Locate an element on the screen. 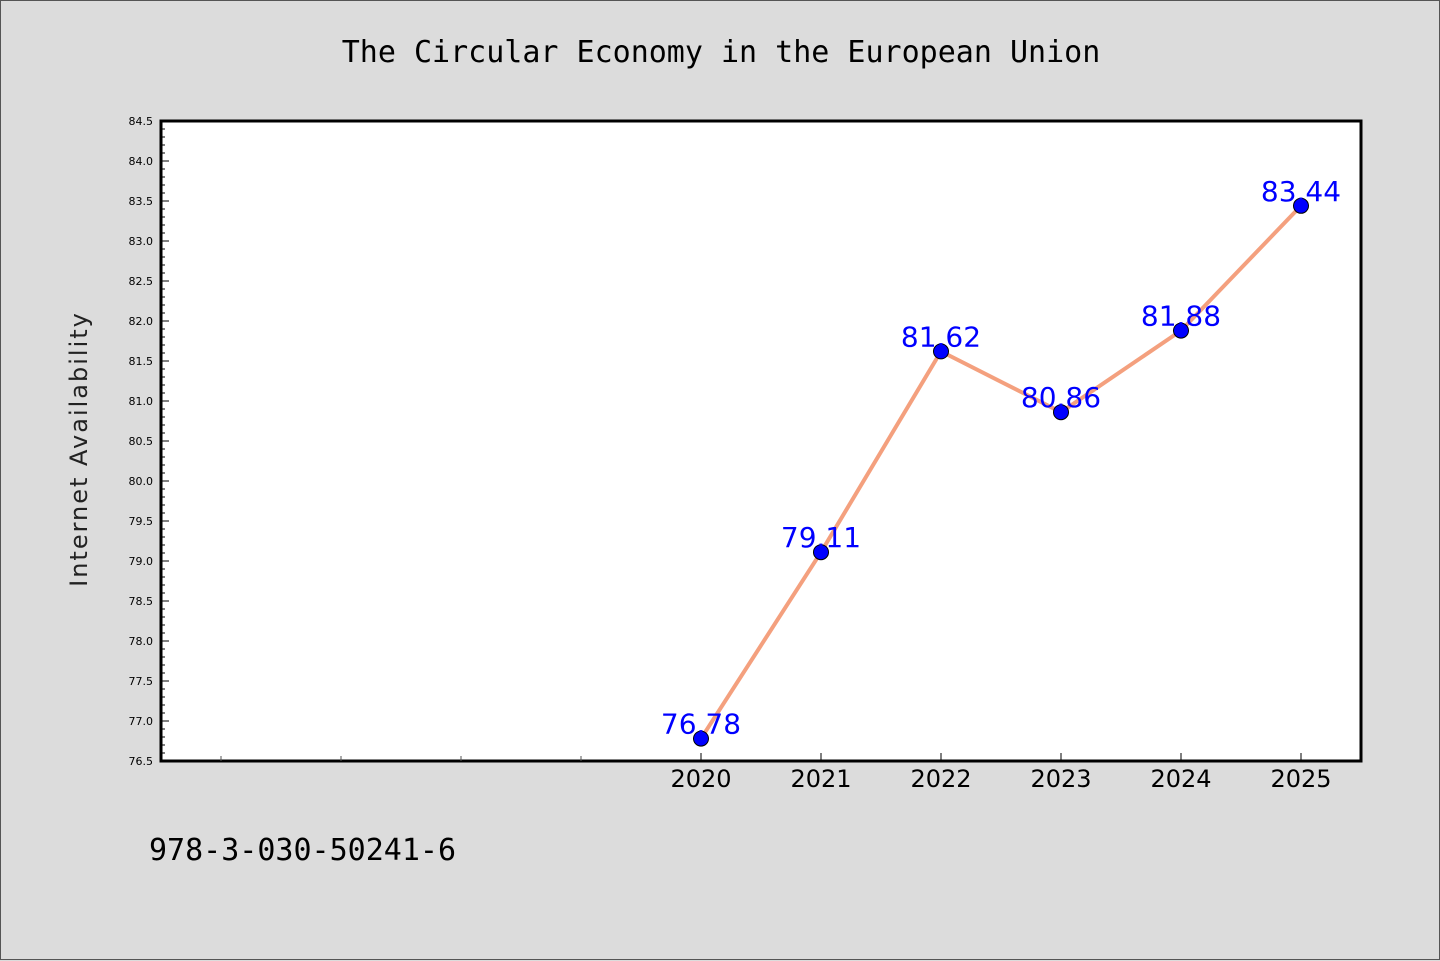  y-tick-label: 84.0 is located at coordinates (141, 161).